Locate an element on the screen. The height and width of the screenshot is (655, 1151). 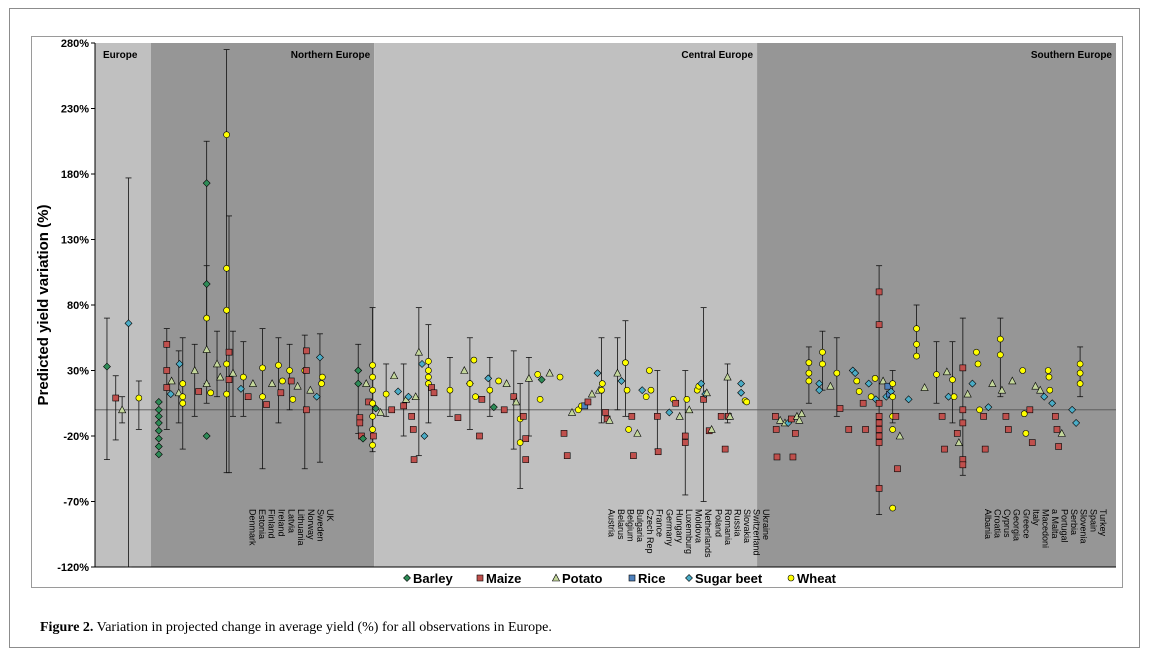
country-label: Ireland is located at coordinates (281, 523).